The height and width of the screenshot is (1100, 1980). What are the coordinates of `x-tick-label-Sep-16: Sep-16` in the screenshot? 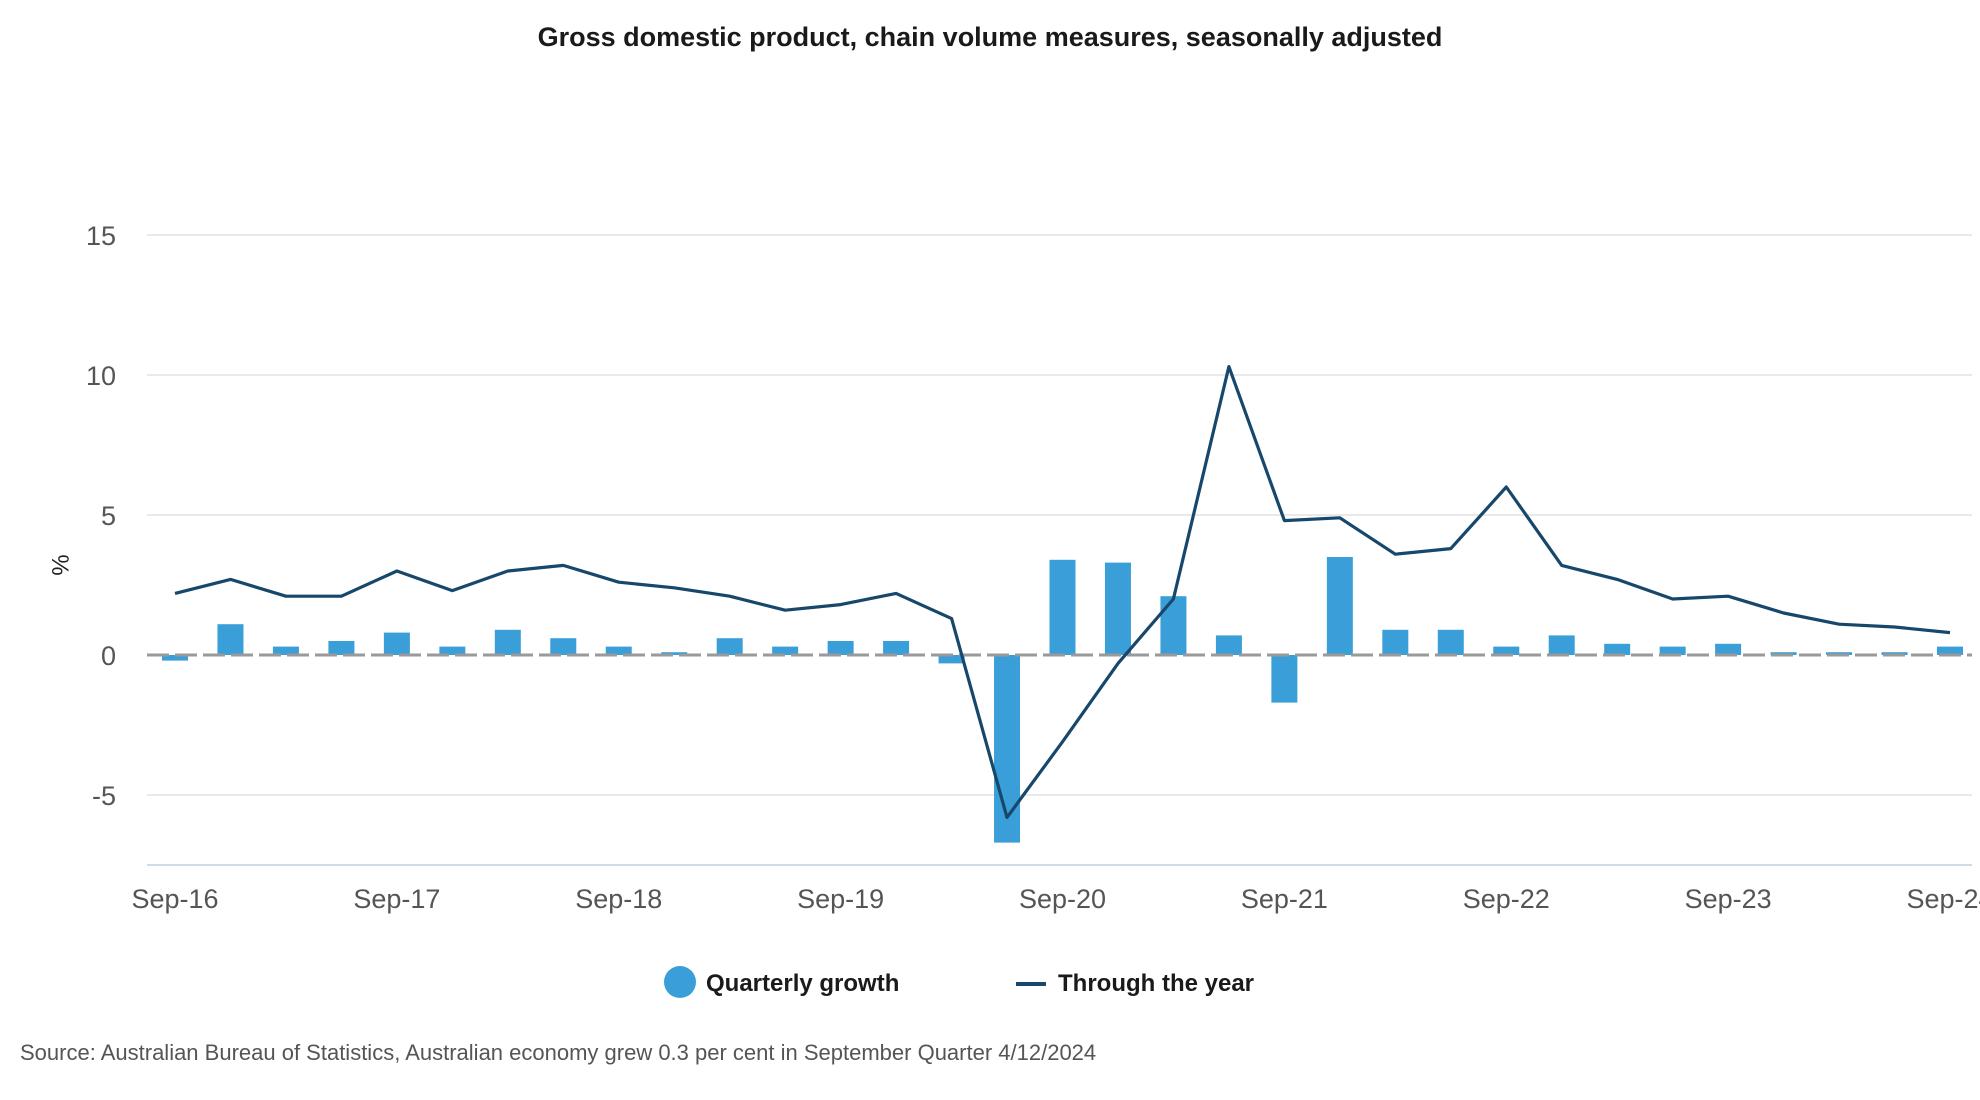 It's located at (174, 899).